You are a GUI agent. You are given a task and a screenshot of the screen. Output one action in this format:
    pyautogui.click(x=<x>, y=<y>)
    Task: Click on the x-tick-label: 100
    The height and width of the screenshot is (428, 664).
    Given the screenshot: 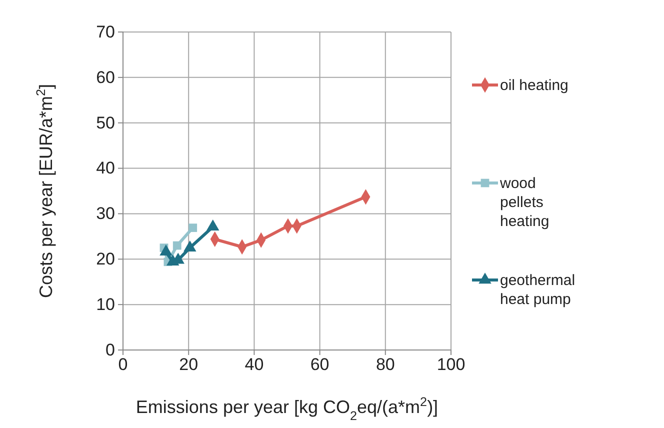 What is the action you would take?
    pyautogui.click(x=451, y=364)
    